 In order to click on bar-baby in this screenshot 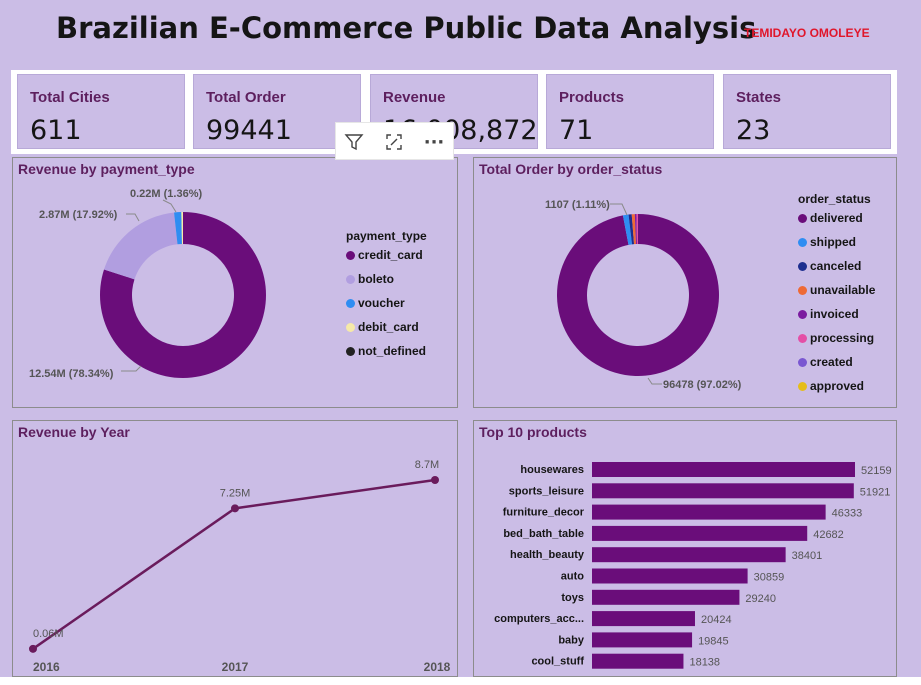, I will do `click(642, 640)`.